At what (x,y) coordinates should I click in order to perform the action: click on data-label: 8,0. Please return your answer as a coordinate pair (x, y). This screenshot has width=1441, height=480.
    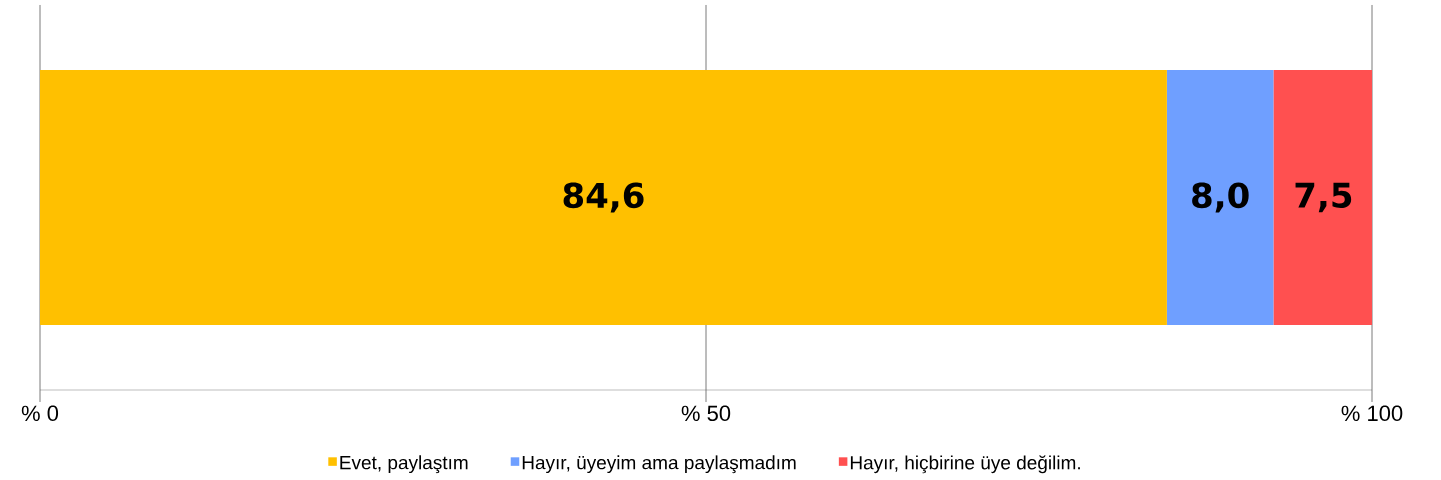
    Looking at the image, I should click on (1220, 197).